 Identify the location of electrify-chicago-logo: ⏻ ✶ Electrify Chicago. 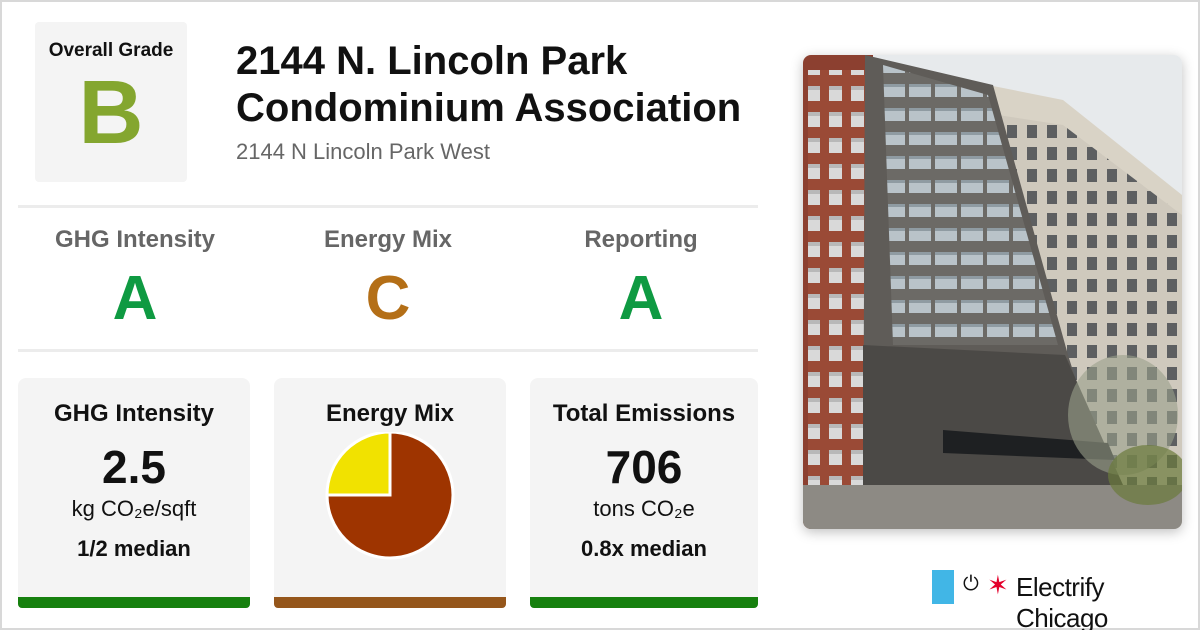
(1057, 599).